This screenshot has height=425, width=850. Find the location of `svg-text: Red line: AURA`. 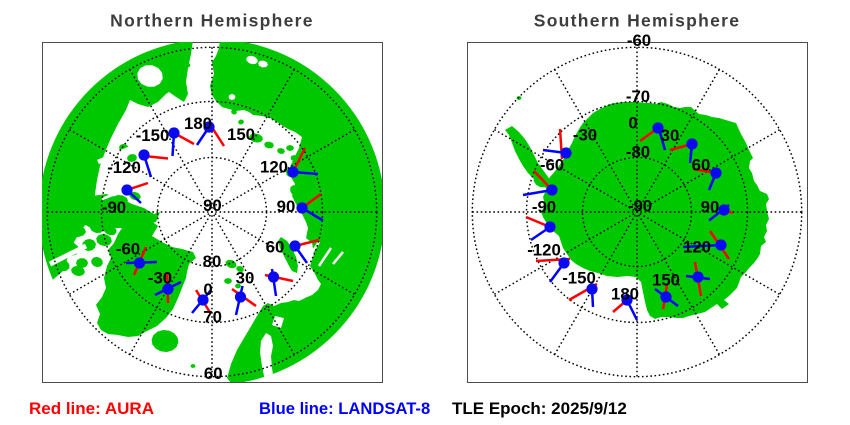

svg-text: Red line: AURA is located at coordinates (91, 408).